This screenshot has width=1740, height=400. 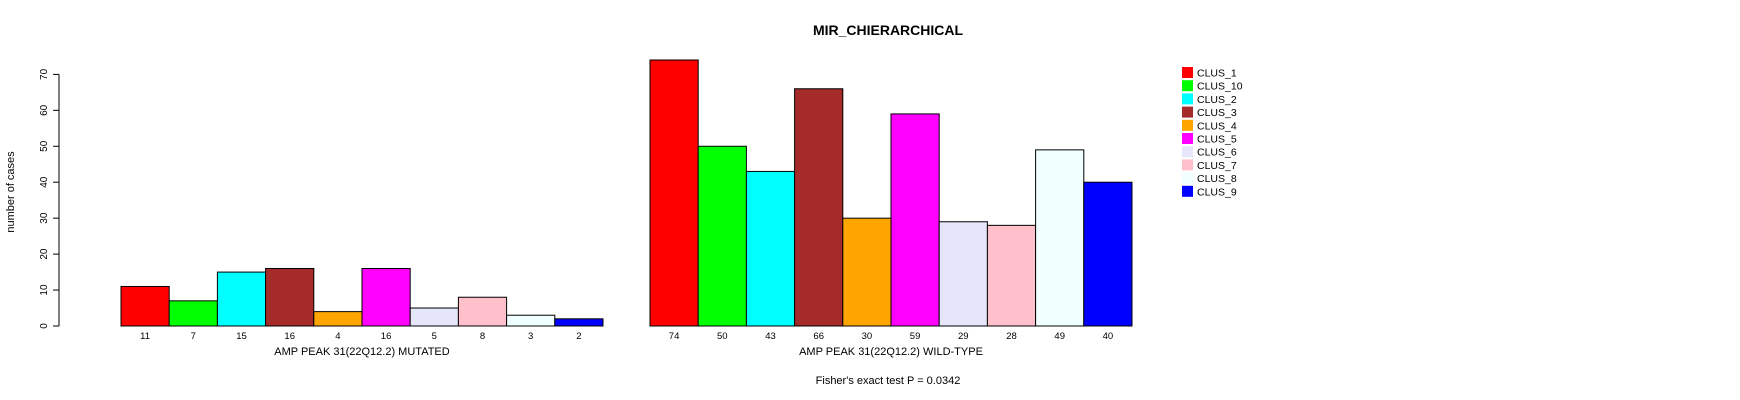 I want to click on data-label: 29, so click(x=963, y=336).